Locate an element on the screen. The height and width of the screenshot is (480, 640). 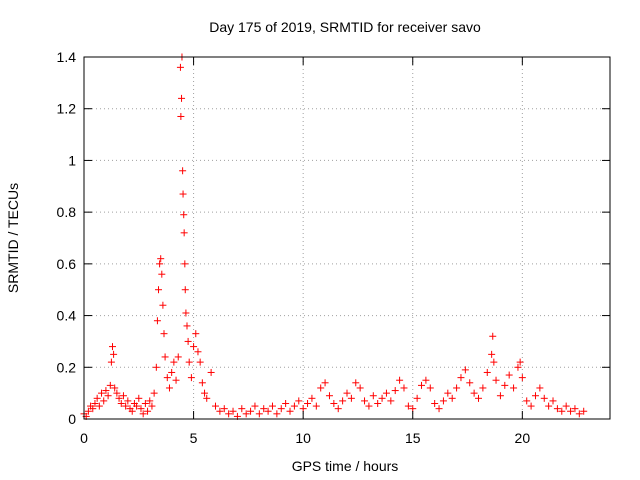
x-tick-label: 0 is located at coordinates (84, 438).